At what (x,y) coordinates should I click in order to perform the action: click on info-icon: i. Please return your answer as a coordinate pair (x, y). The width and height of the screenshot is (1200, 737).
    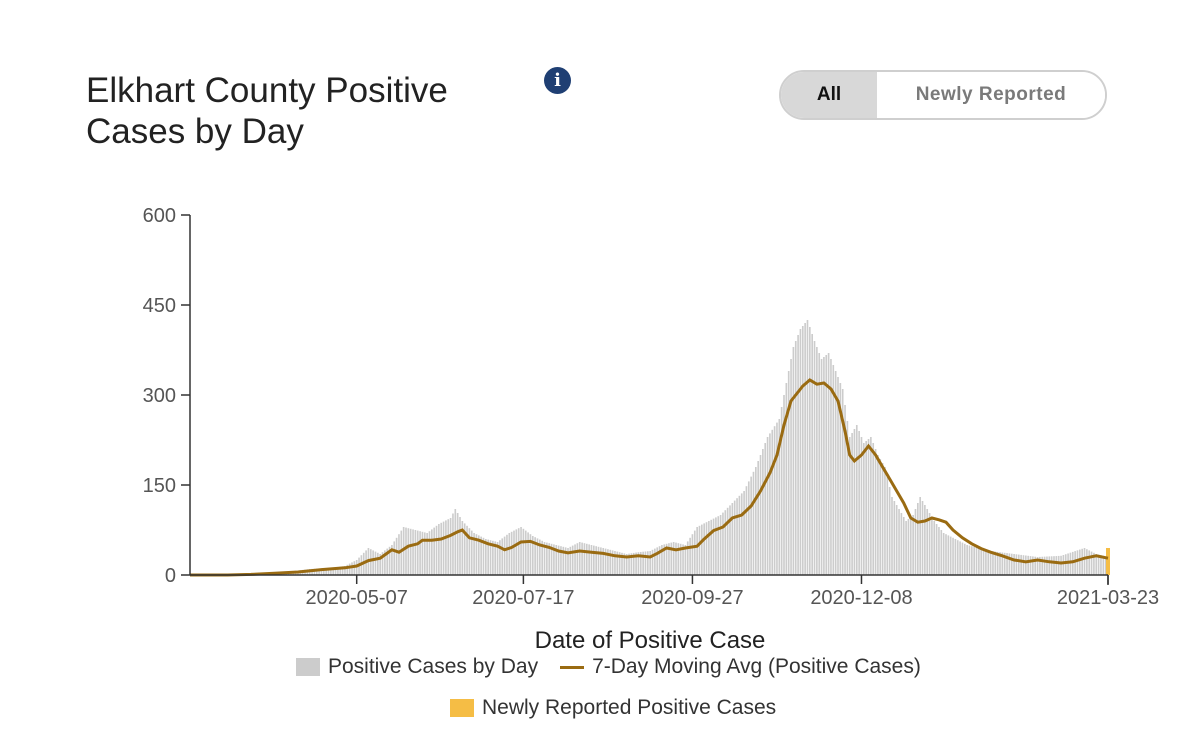
    Looking at the image, I should click on (557, 80).